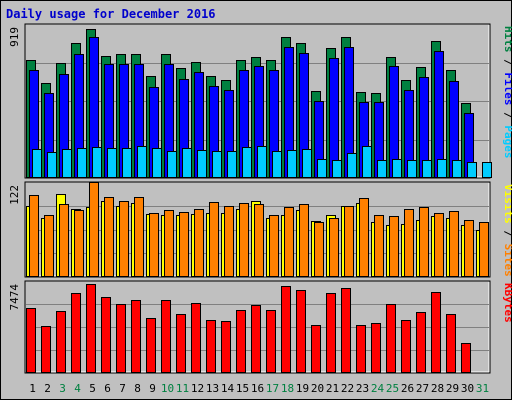  Describe the element at coordinates (212, 388) in the screenshot. I see `x-tick-label-day-13: 13` at that location.